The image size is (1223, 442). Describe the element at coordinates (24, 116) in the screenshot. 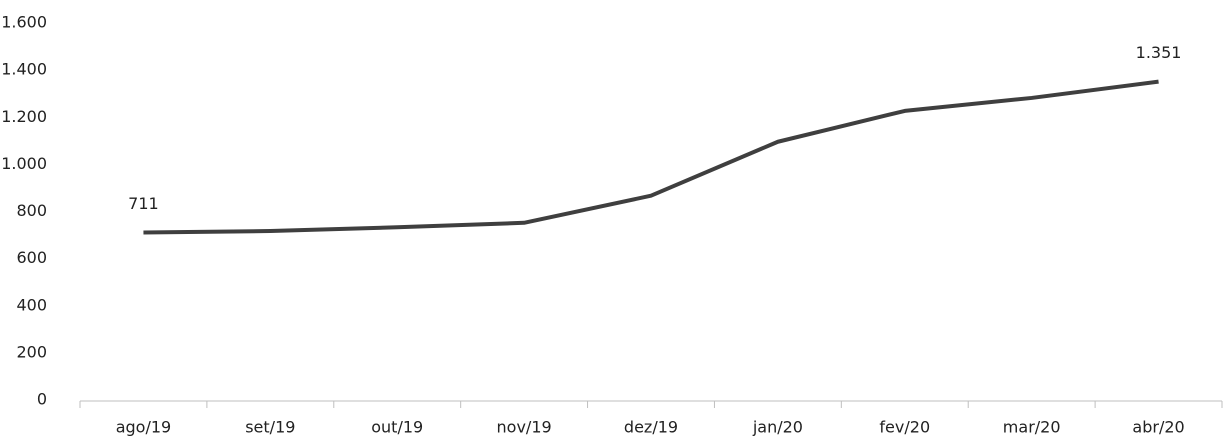

I see `y-tick-label: 1.200` at that location.